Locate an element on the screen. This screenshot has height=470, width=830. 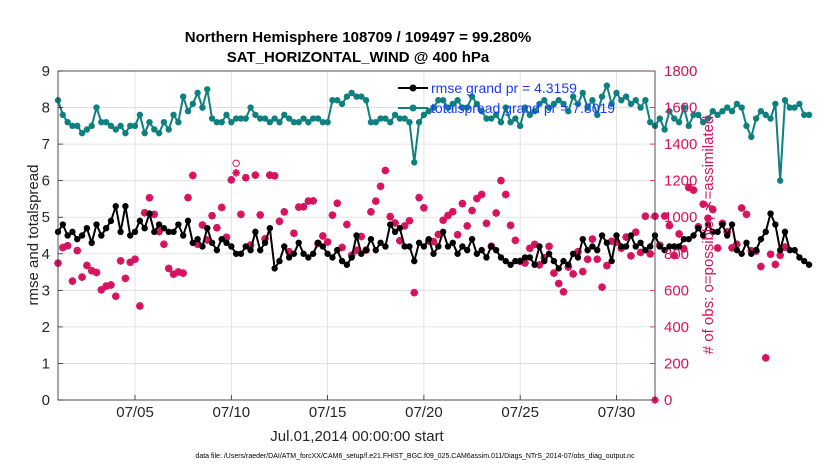
y-tick-label: 6 is located at coordinates (46, 181).